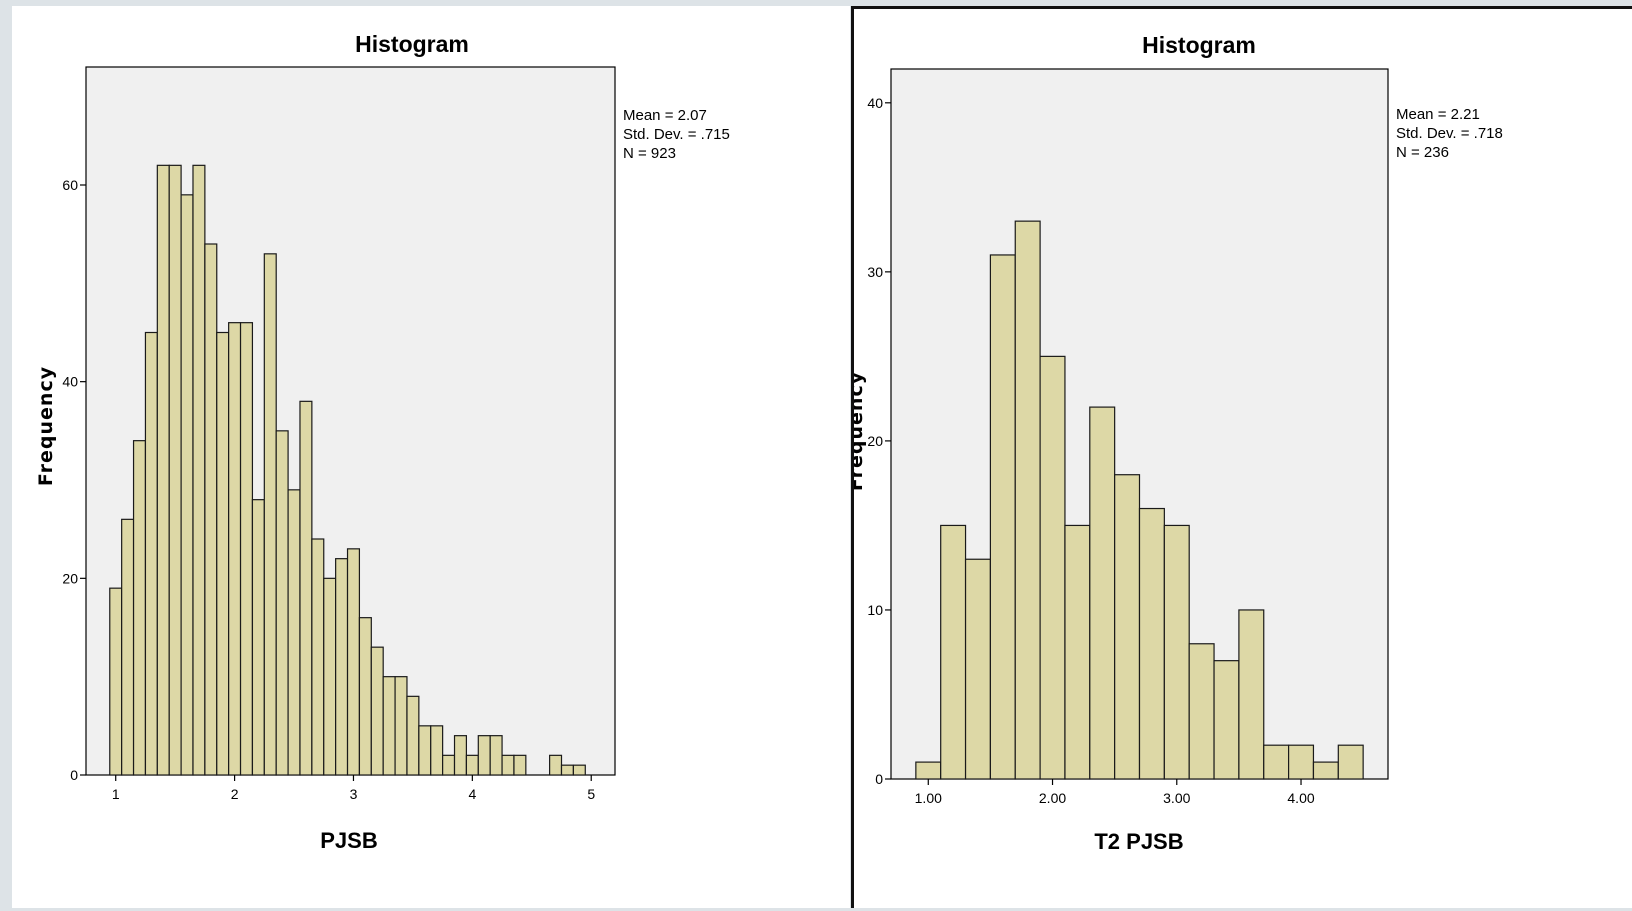  I want to click on x-tick-label: 4.00, so click(1300, 798).